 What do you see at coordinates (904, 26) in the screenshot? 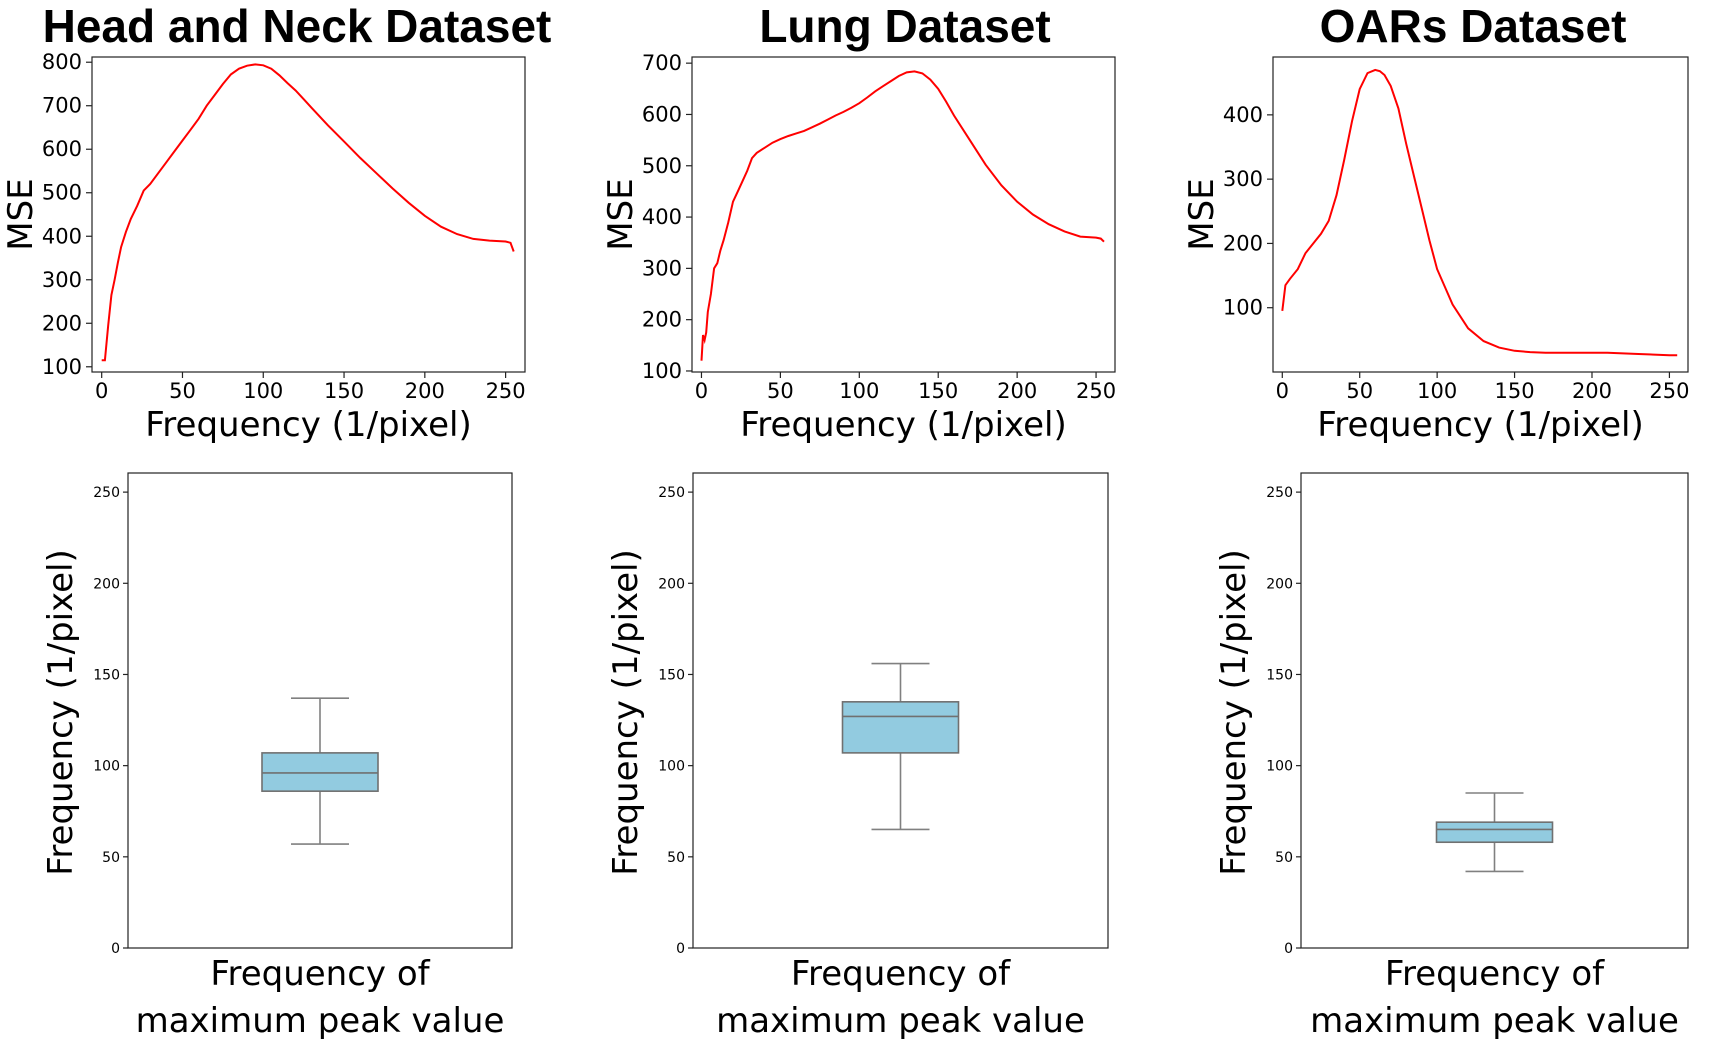
I see `chart-title: Lung Dataset` at bounding box center [904, 26].